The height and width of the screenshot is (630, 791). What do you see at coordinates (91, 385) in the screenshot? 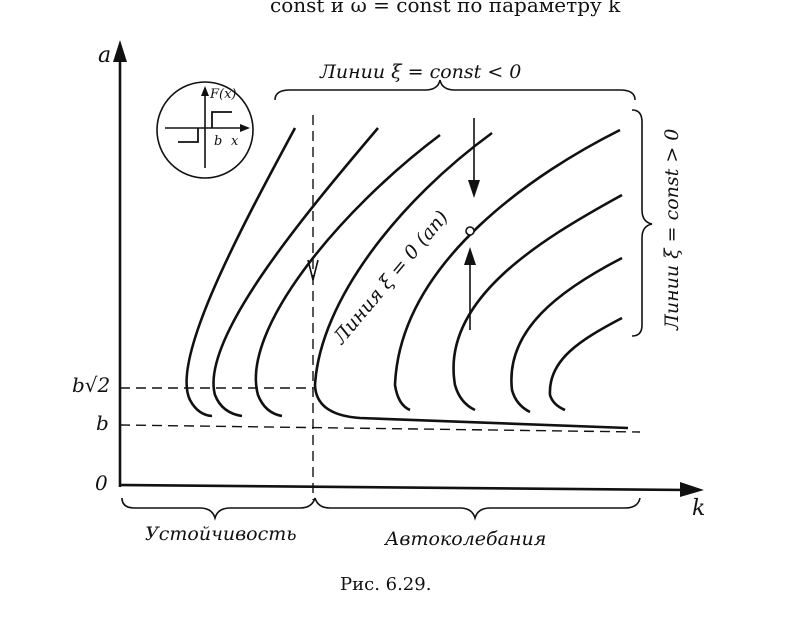
I see `b-sqrt2-label: b√2` at bounding box center [91, 385].